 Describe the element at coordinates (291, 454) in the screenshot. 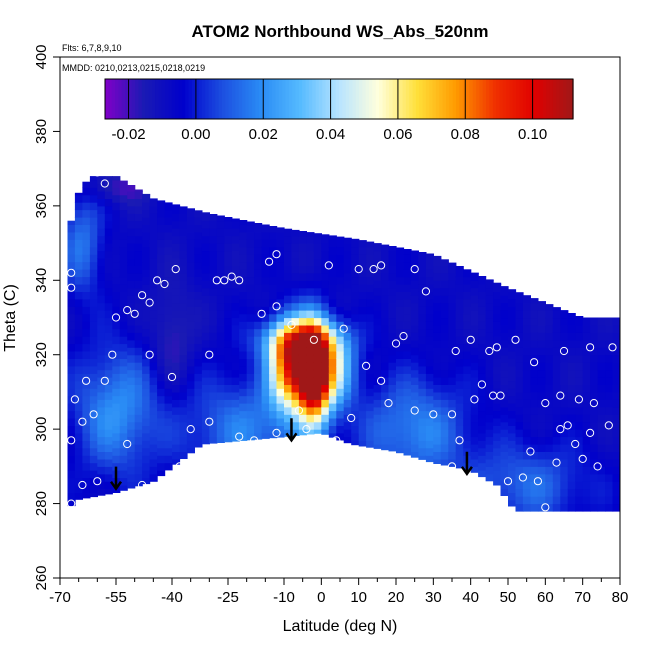

I see `arrow-markers` at that location.